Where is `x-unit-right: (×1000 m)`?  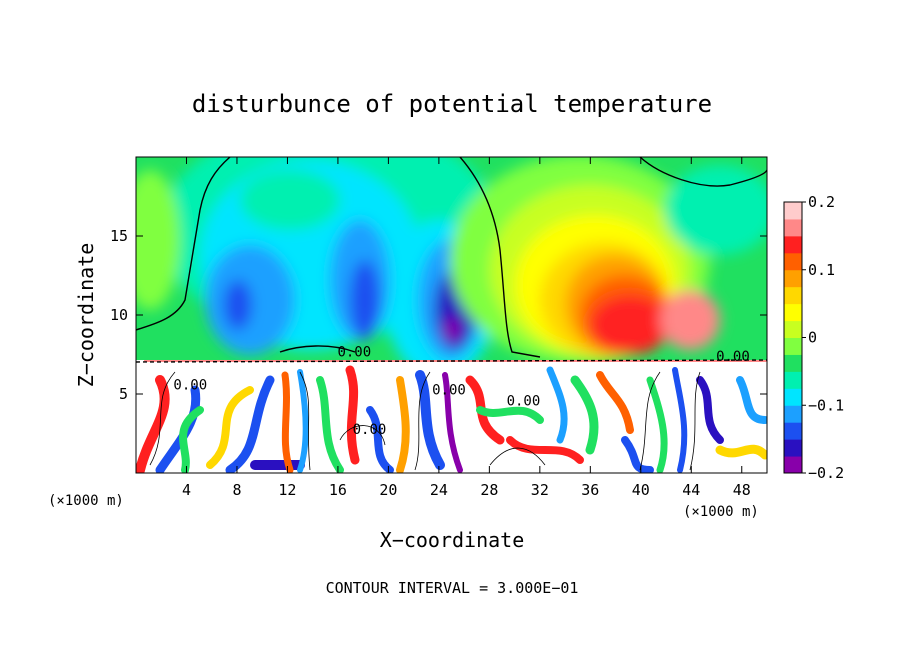
x-unit-right: (×1000 m) is located at coordinates (721, 512).